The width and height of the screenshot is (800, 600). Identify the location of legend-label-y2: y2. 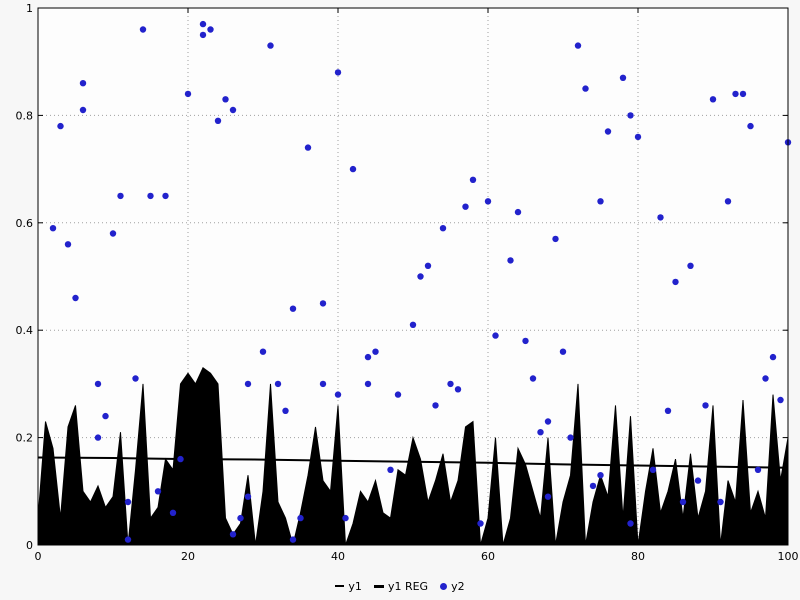
(458, 586).